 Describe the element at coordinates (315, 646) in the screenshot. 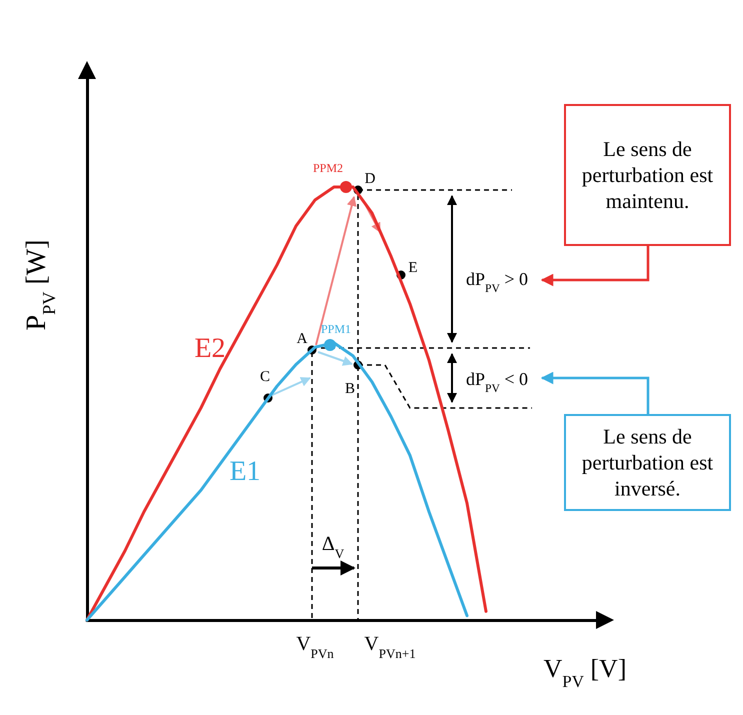

I see `text: V$_{PVn}$` at that location.